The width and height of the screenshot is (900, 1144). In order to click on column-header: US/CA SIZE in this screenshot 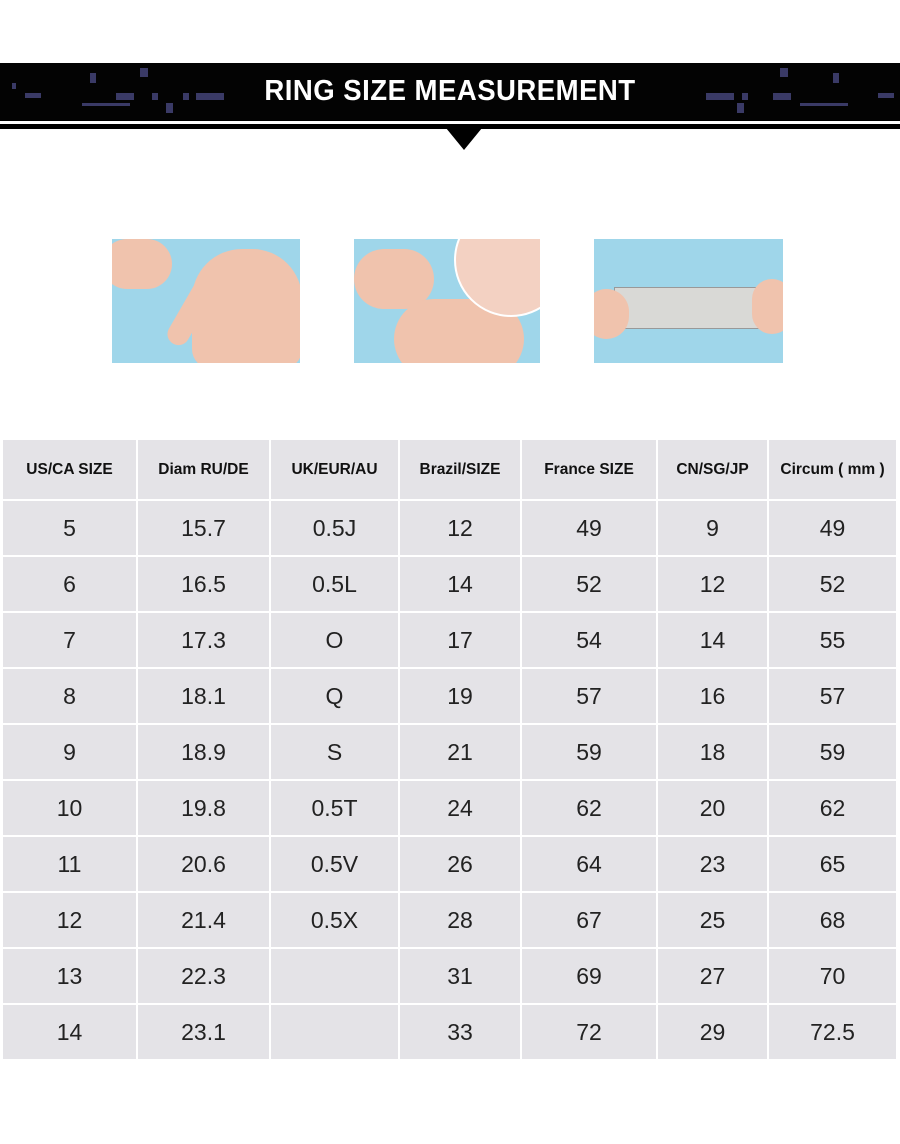, I will do `click(69, 469)`.